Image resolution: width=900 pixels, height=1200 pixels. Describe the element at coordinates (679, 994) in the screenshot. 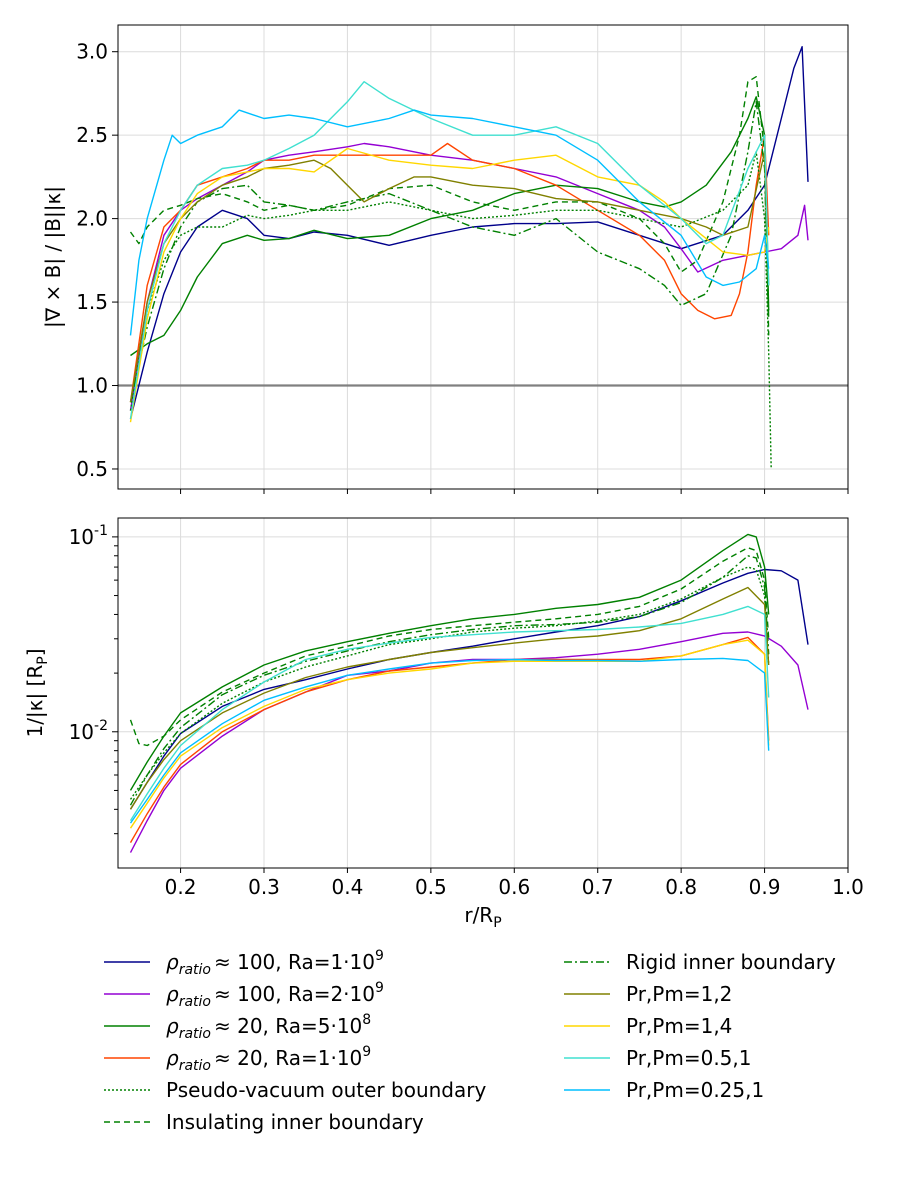

I see `legend-label: Pr,Pm=1,2` at that location.